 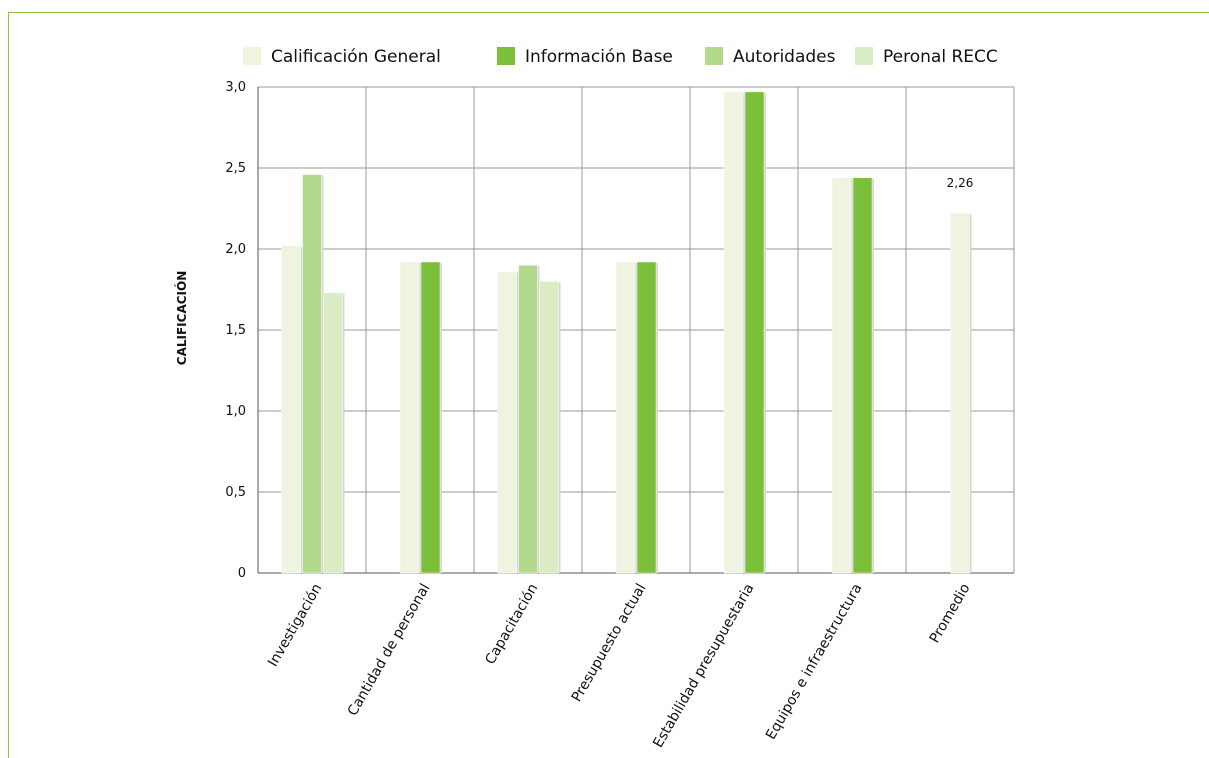 I want to click on data-label: 2,26, so click(x=960, y=183).